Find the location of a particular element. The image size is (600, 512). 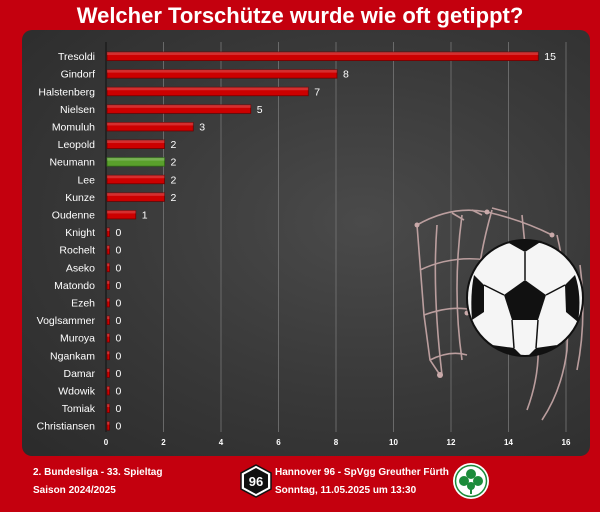

x-tick-label: 12 is located at coordinates (451, 442).